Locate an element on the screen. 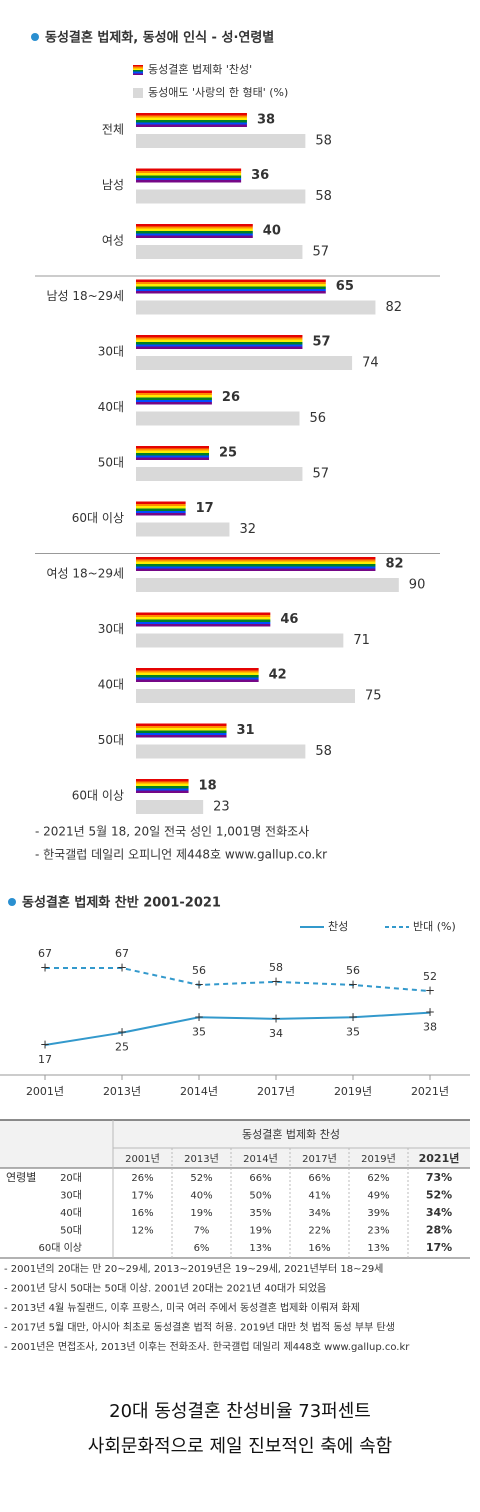  cell: 41% is located at coordinates (319, 1196).